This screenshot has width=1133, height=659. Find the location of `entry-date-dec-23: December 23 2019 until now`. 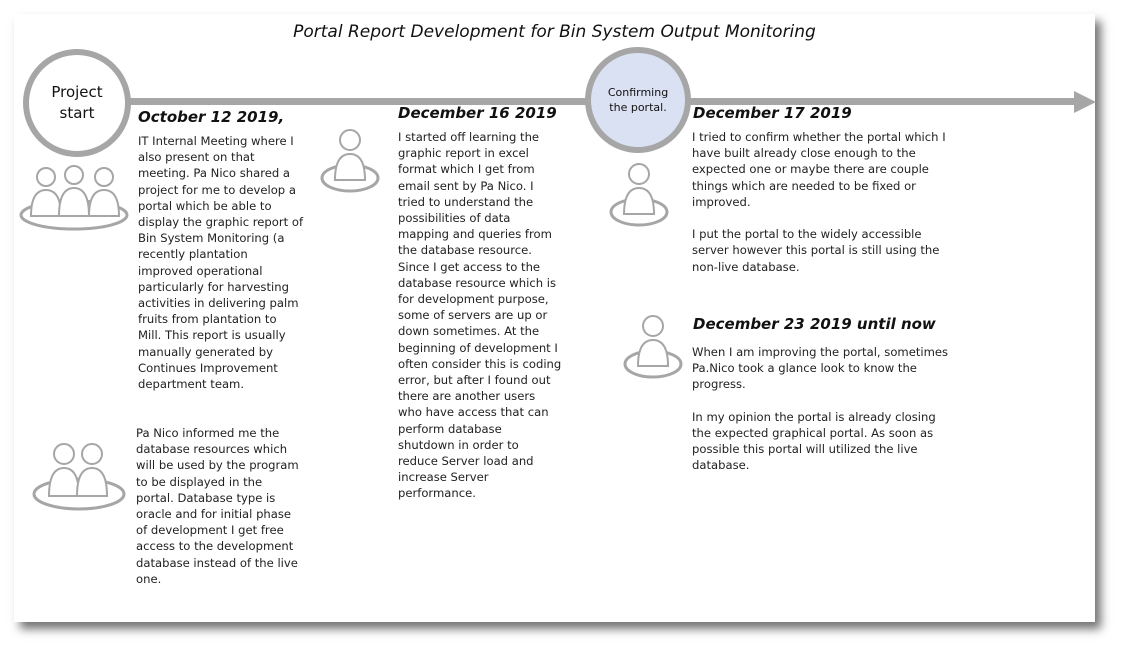

entry-date-dec-23: December 23 2019 until now is located at coordinates (814, 324).